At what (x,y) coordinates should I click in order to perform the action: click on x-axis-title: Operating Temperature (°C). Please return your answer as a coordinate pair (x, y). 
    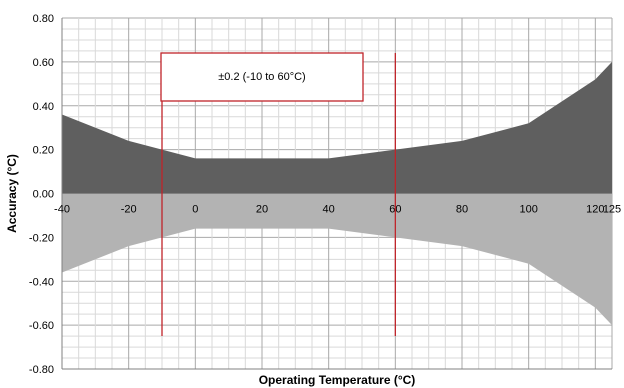
    Looking at the image, I should click on (337, 380).